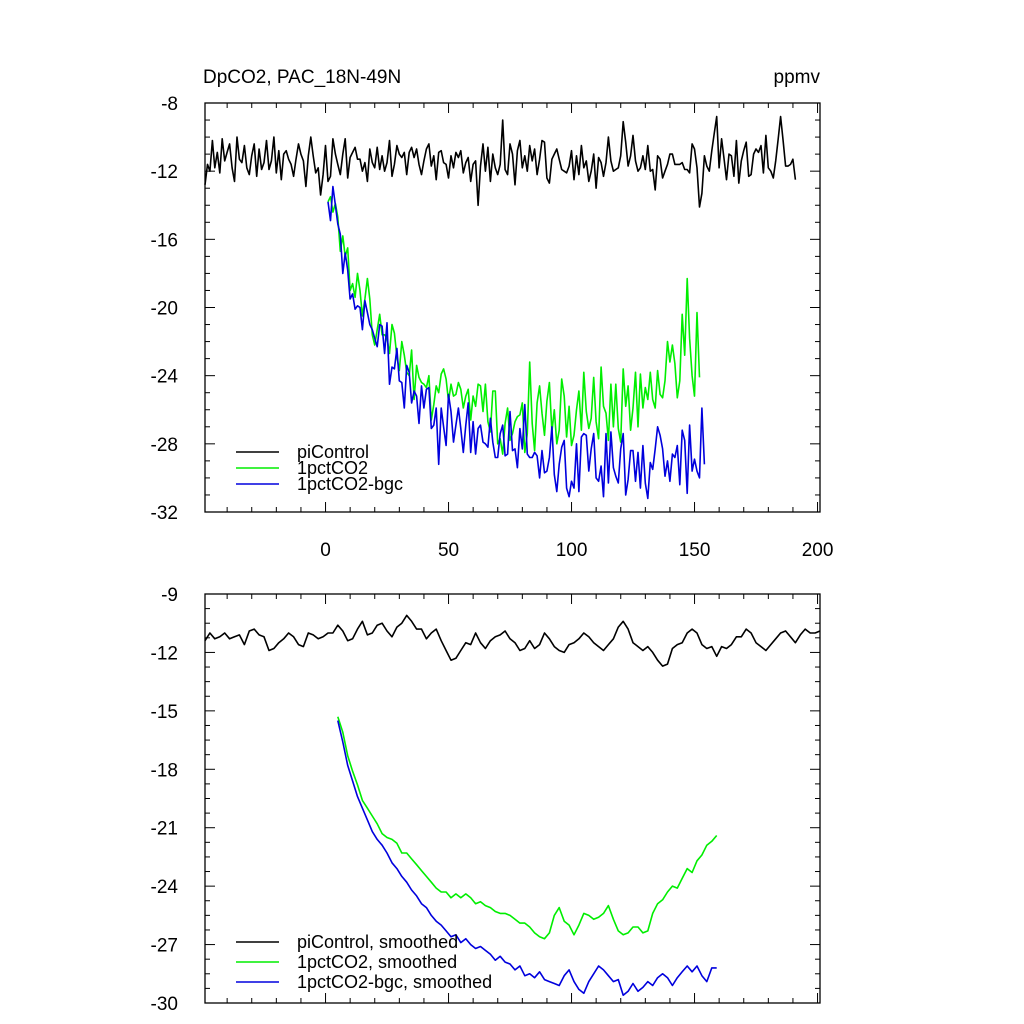  I want to click on y-tick-label: -15, so click(164, 712).